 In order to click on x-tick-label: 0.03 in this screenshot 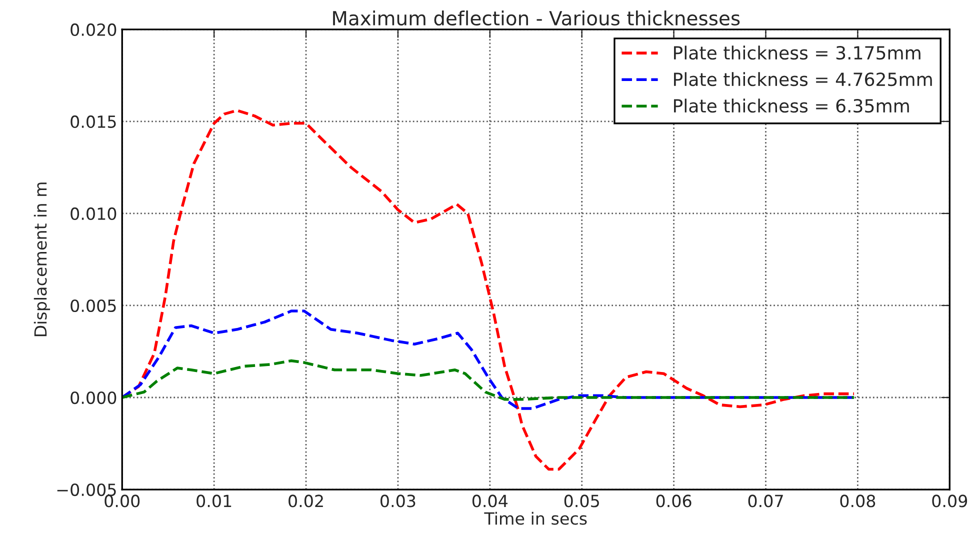, I will do `click(398, 501)`.